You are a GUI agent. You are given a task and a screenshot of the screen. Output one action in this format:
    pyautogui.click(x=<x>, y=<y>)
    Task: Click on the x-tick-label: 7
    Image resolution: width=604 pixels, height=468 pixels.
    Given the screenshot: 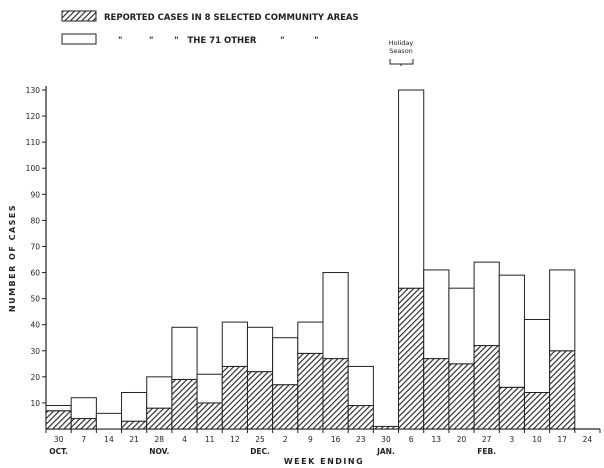 What is the action you would take?
    pyautogui.click(x=83, y=439)
    